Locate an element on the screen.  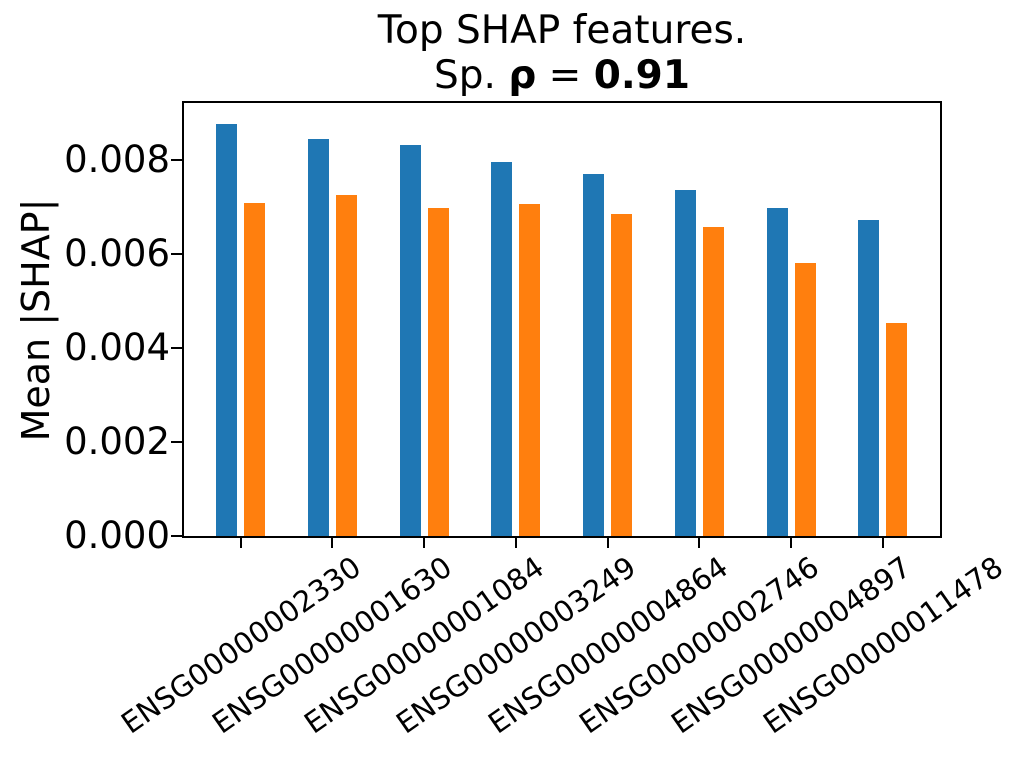
chart-title: Top SHAP features. Sp. ρ = 0.91 is located at coordinates (562, 53).